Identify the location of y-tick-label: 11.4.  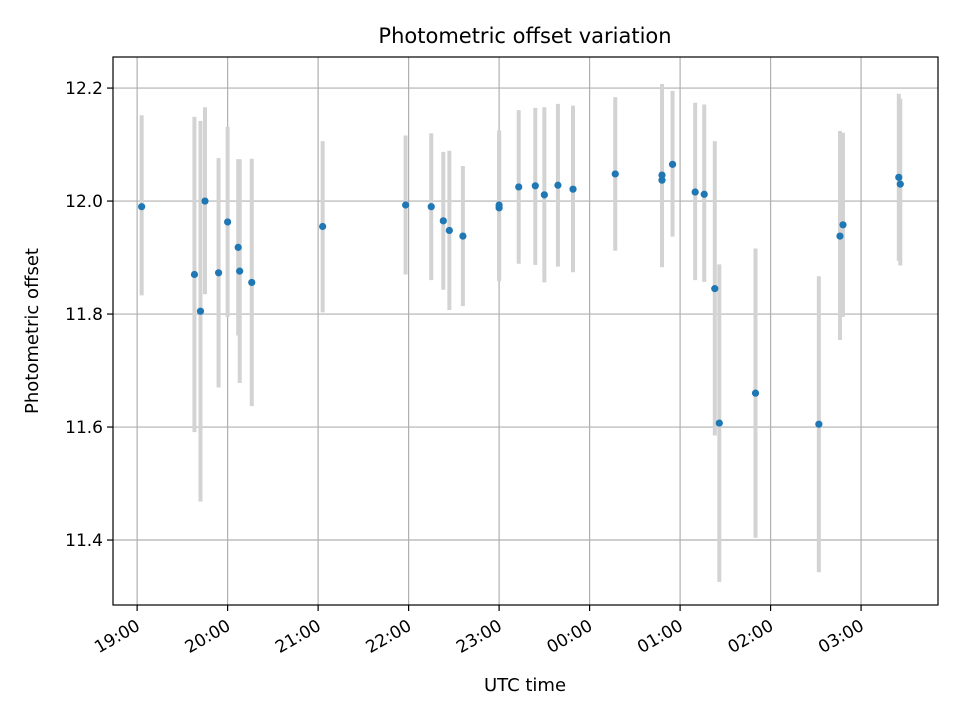
(84, 541).